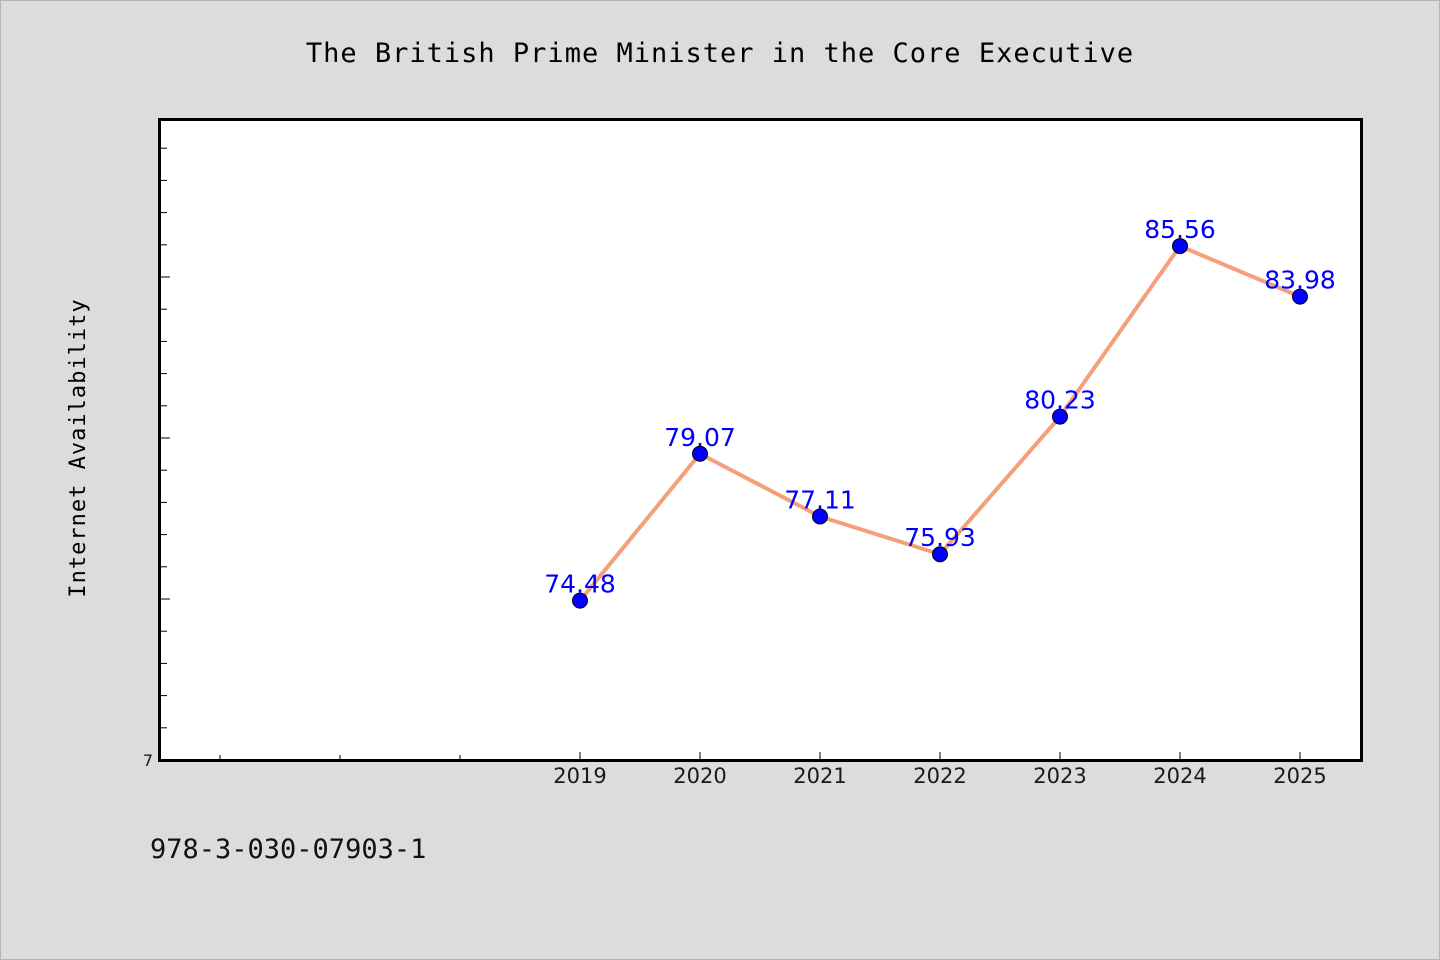  Describe the element at coordinates (1299, 776) in the screenshot. I see `x-tick-label: 2025` at that location.